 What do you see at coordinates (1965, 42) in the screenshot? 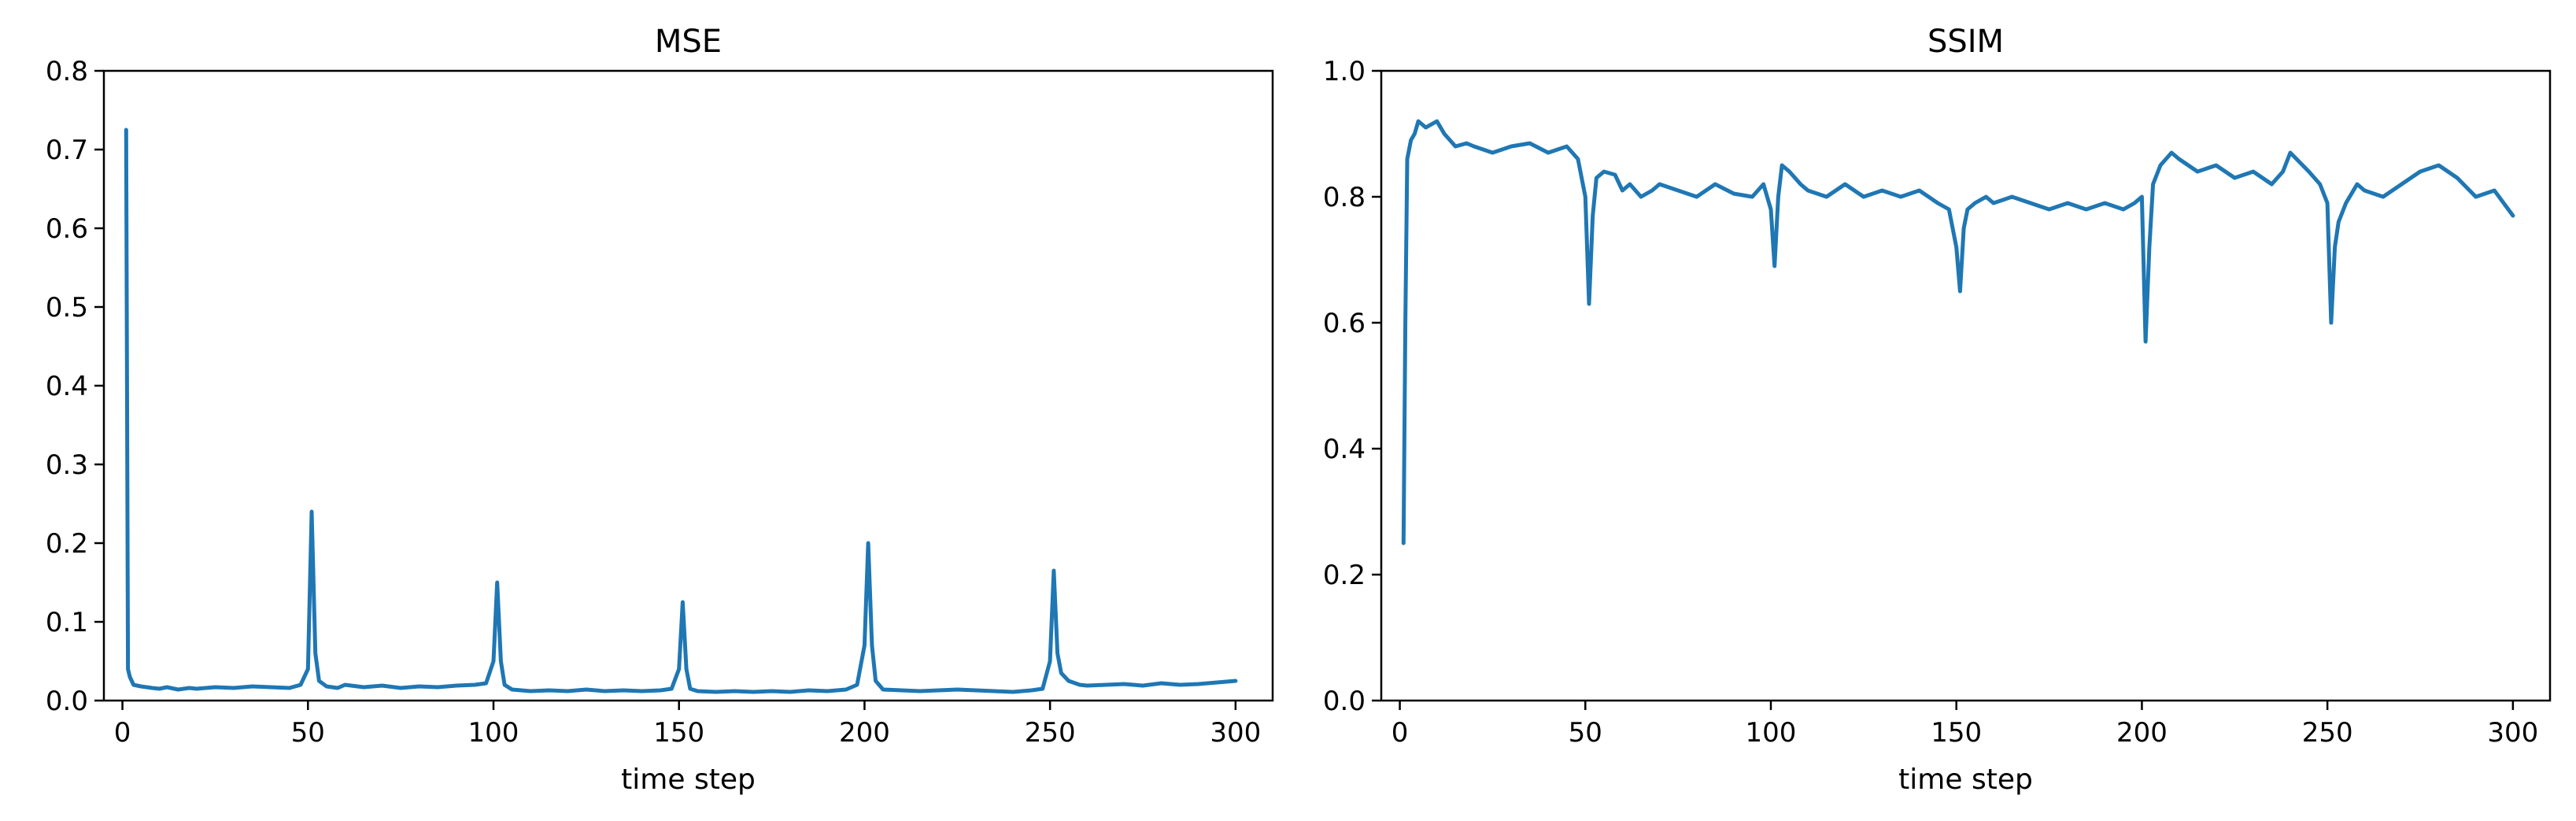
I see `chart-title: SSIM` at bounding box center [1965, 42].